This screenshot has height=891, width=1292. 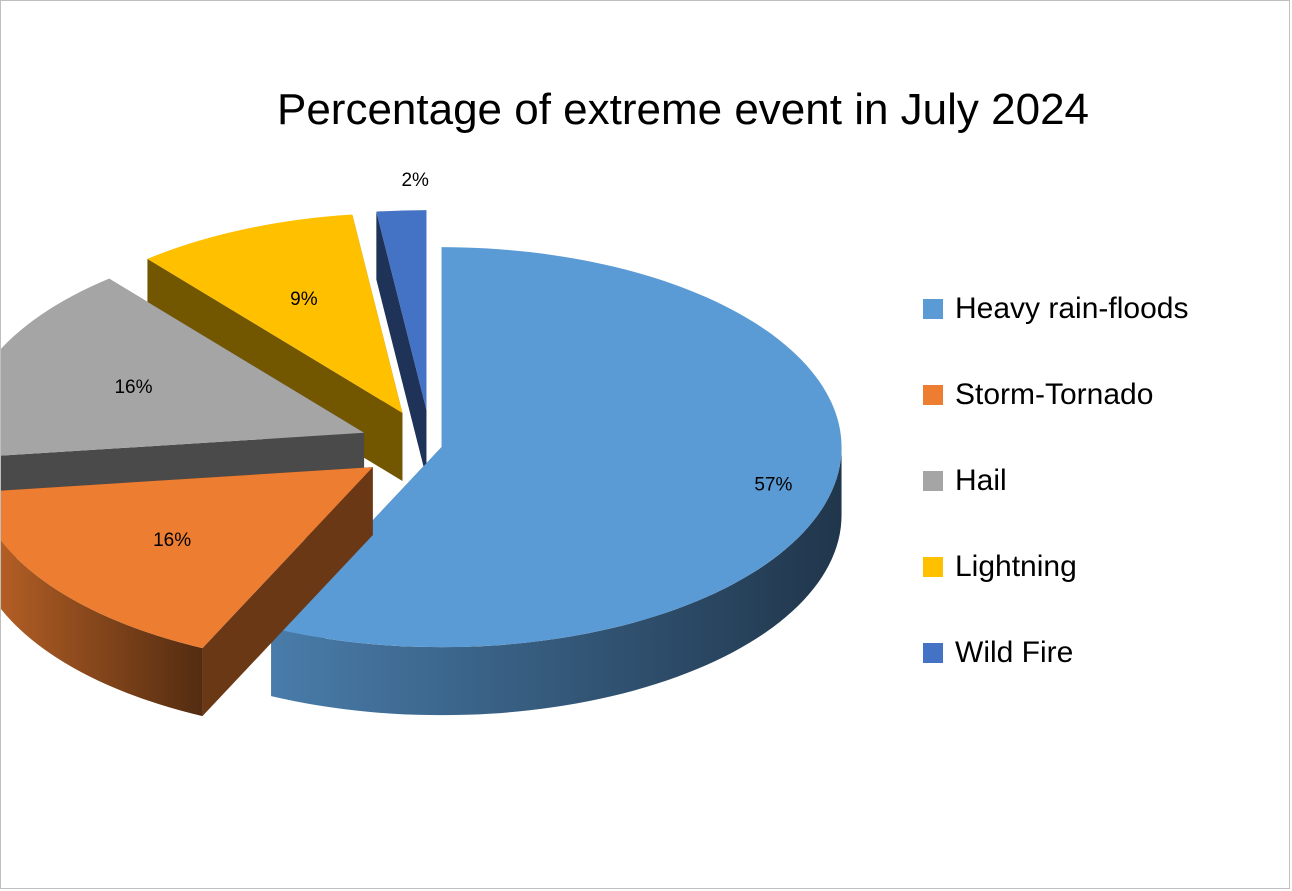 I want to click on legend-label: Hail, so click(x=981, y=480).